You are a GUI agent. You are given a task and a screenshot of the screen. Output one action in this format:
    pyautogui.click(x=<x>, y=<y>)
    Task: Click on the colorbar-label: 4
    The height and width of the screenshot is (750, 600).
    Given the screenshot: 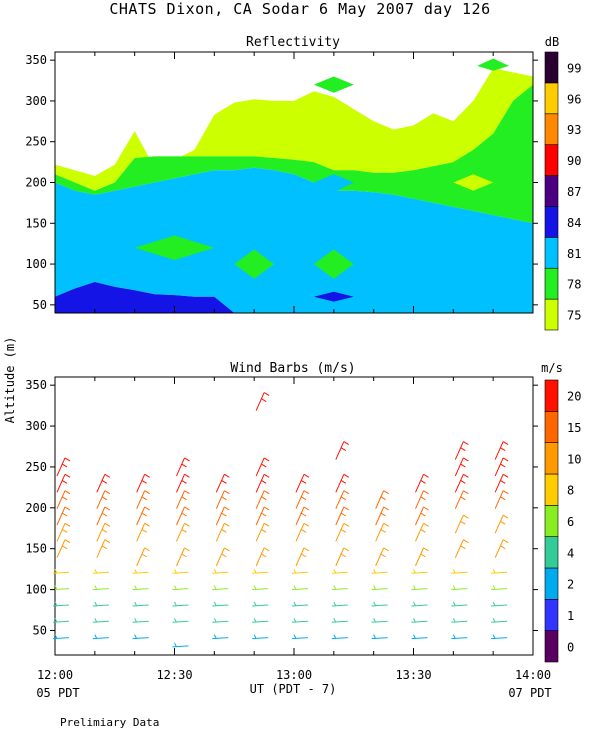 What is the action you would take?
    pyautogui.click(x=570, y=553)
    